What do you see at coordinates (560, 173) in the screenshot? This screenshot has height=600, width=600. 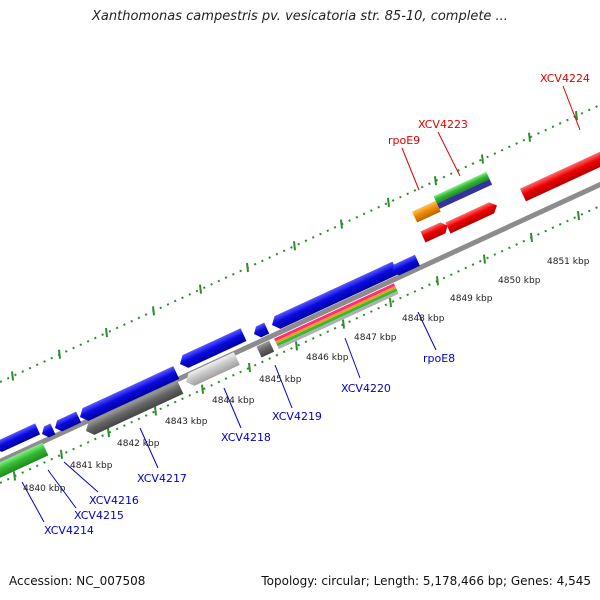 I see `feature-red-xcv4224` at bounding box center [560, 173].